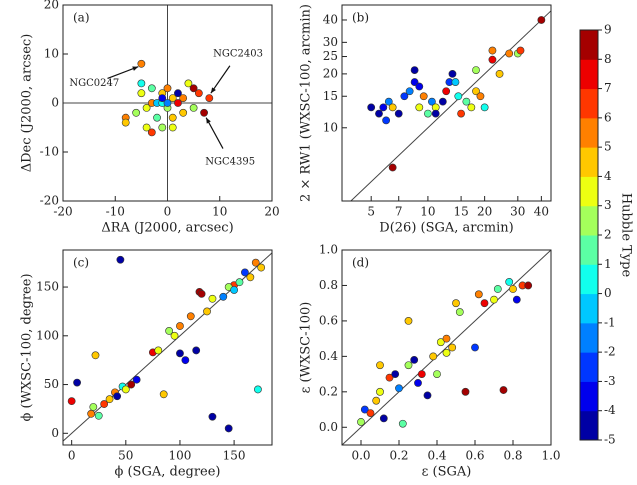 Image resolution: width=637 pixels, height=485 pixels. I want to click on colorbar-tick-label: 1, so click(608, 264).